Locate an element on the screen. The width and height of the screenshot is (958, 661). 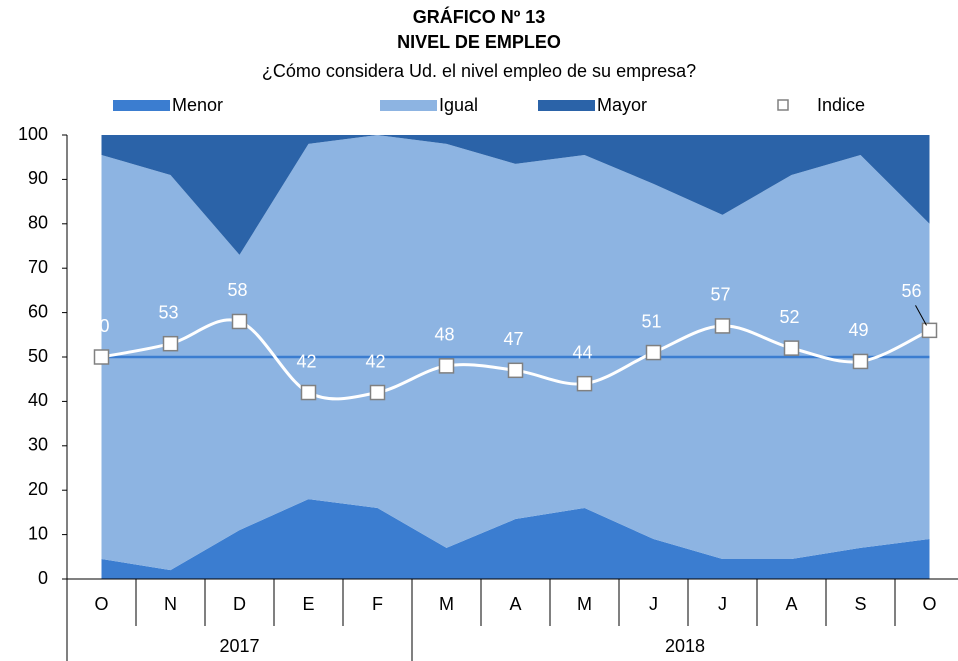
legend-label: Mayor is located at coordinates (622, 105).